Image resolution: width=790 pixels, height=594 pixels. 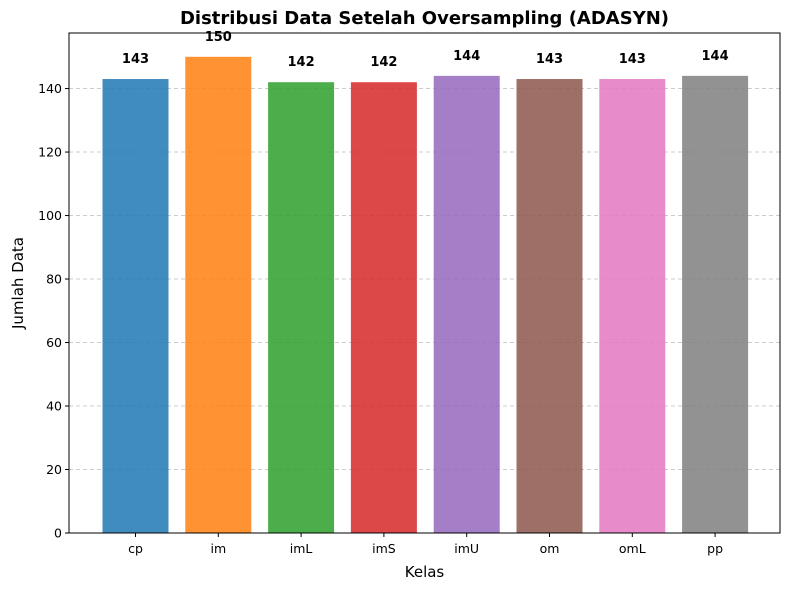 What do you see at coordinates (383, 62) in the screenshot?
I see `data-label-imS: 142` at bounding box center [383, 62].